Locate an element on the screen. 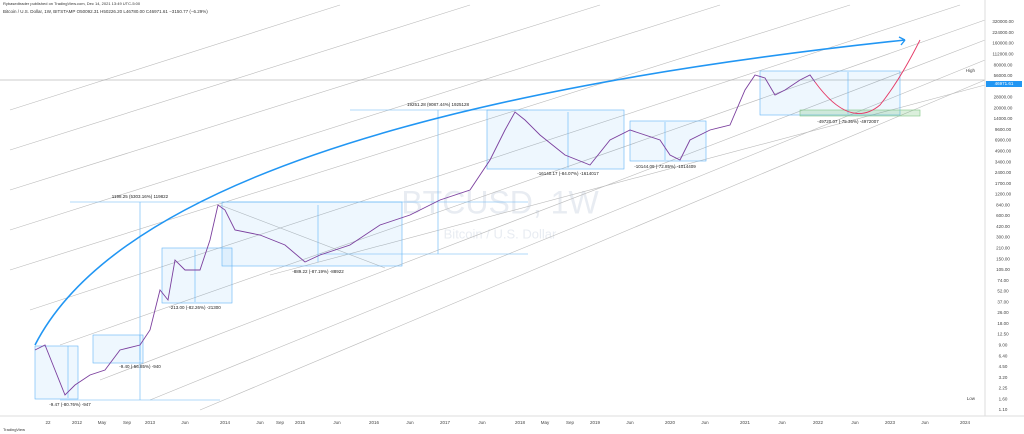 The image size is (1024, 434). price-label: 1200.00 is located at coordinates (1003, 194).